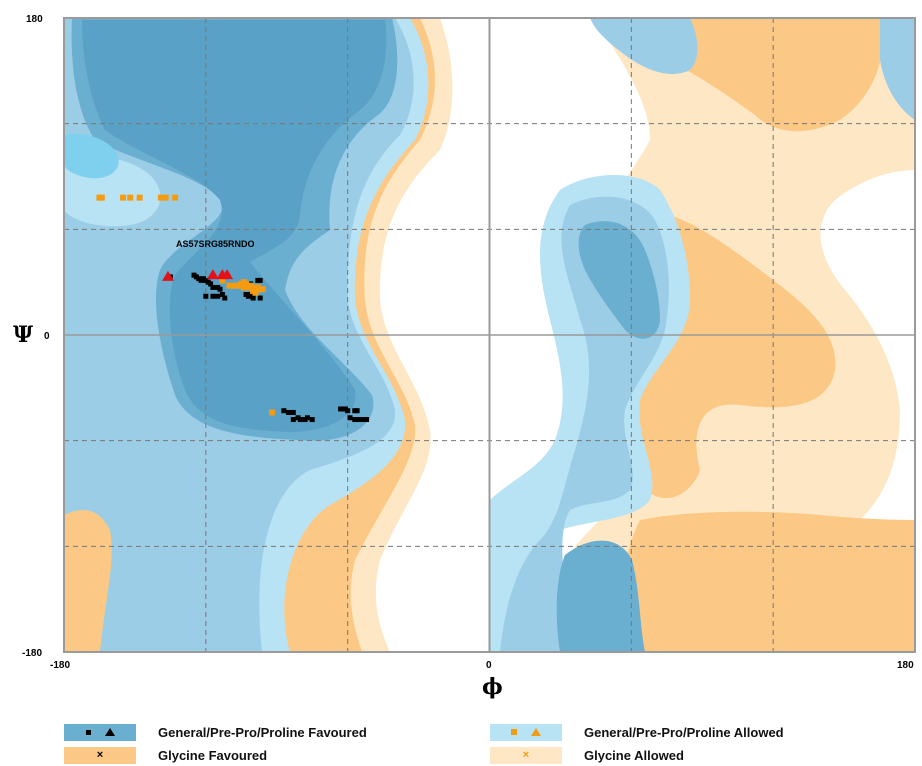 This screenshot has height=766, width=922. I want to click on legend-item-glycine-allowed: × Glycine Allowed, so click(587, 755).